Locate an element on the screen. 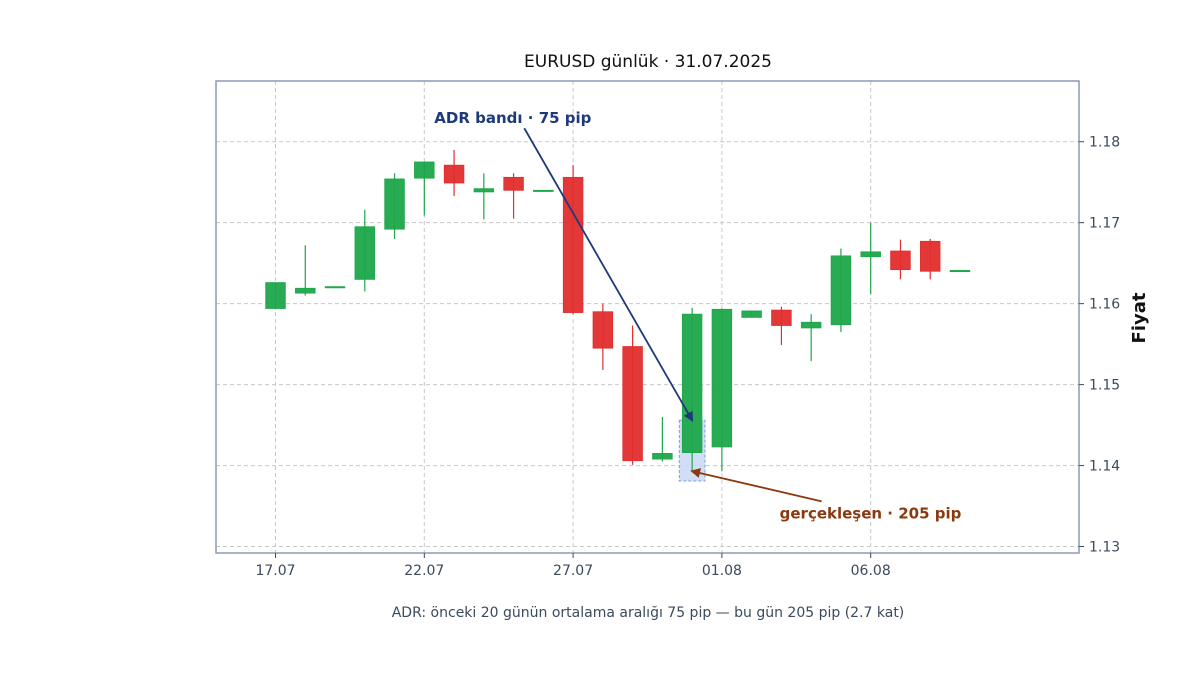 The width and height of the screenshot is (1200, 675). x-tick-label: 27.07 is located at coordinates (573, 571).